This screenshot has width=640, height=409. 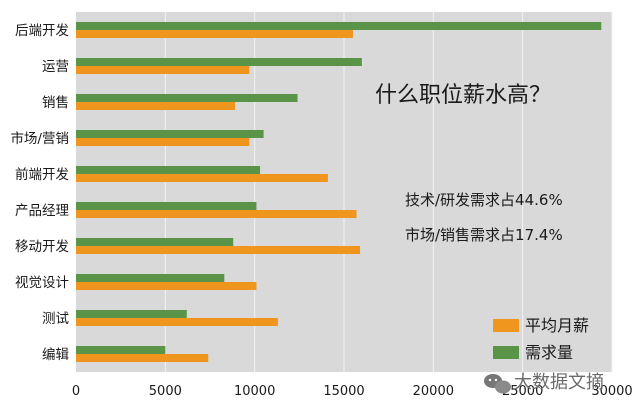 I want to click on legend-label-demand: 需求量, so click(x=549, y=352).